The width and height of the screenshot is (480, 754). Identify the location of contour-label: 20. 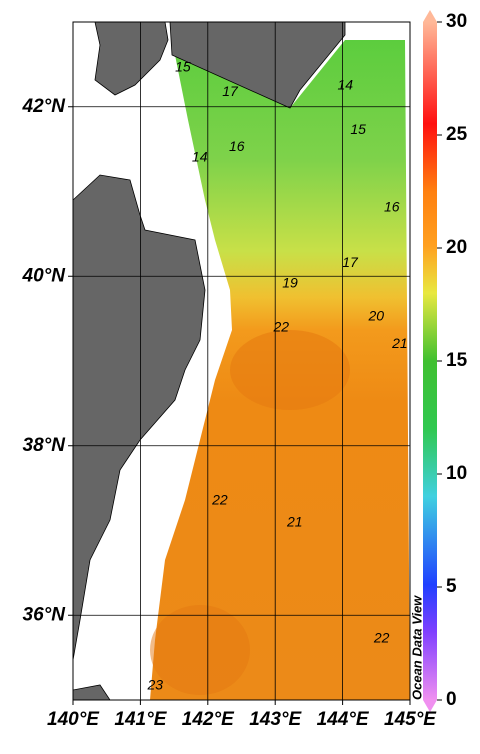
(376, 316).